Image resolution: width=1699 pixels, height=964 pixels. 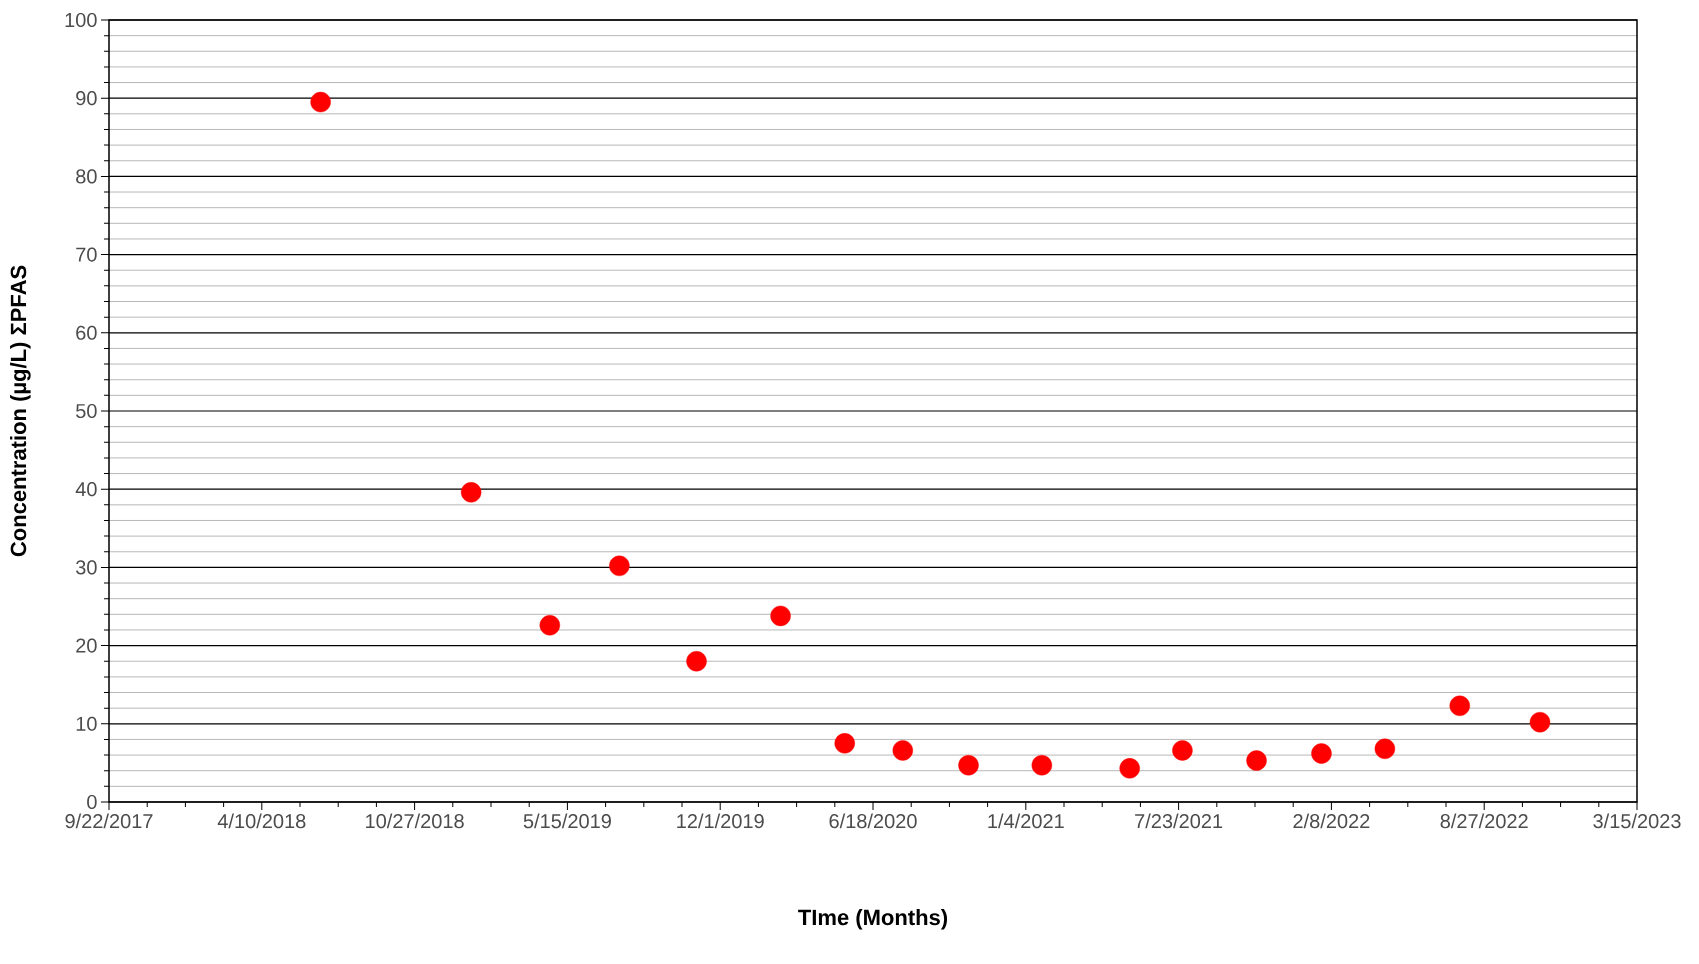 What do you see at coordinates (86, 411) in the screenshot?
I see `y-tick-label: 50` at bounding box center [86, 411].